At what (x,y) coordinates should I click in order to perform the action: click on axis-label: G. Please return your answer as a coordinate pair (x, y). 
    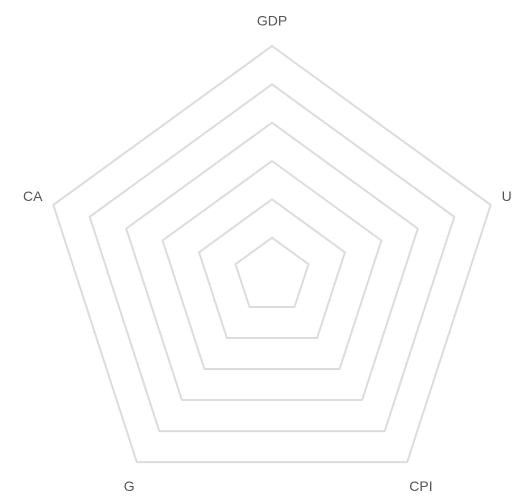
    Looking at the image, I should click on (129, 486).